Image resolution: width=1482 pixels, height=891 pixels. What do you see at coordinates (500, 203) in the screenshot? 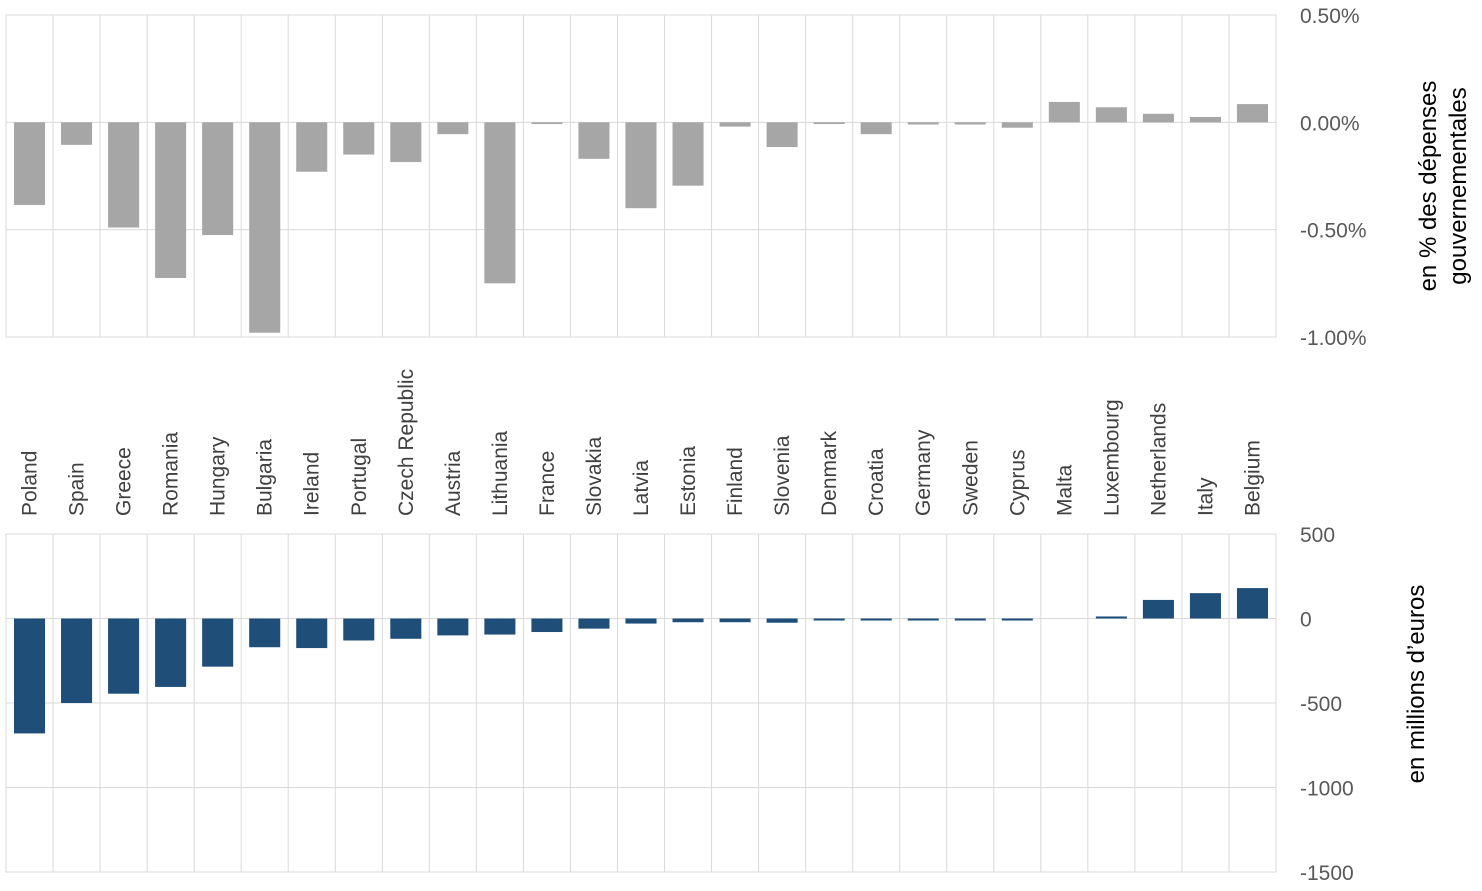
I see `bar-pct-lithuania` at bounding box center [500, 203].